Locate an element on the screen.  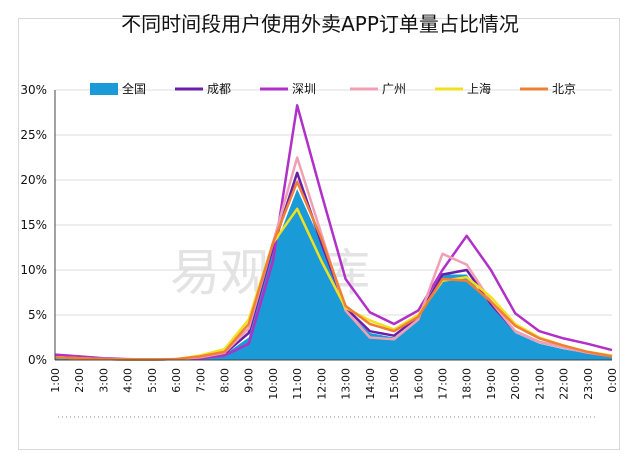
x-tick-label: 3:00 is located at coordinates (103, 380).